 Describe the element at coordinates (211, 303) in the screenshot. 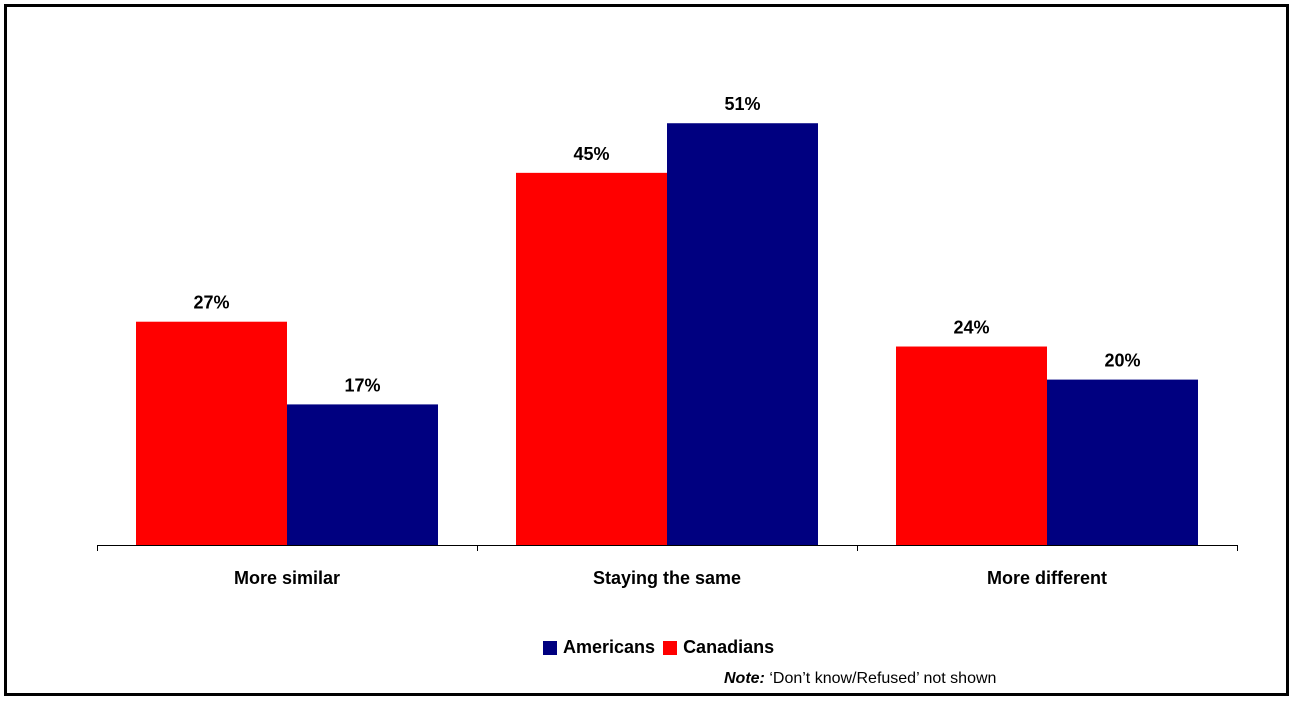

I see `data-label-canadians-1: 27%` at that location.